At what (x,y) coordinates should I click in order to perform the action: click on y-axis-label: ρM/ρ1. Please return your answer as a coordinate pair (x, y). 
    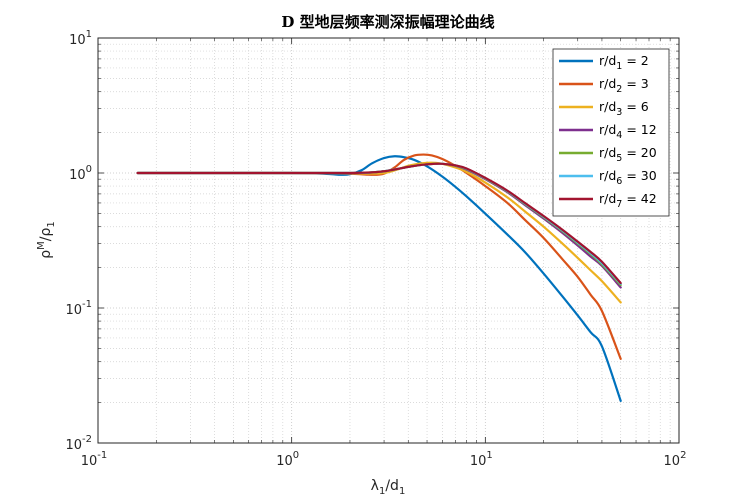
    Looking at the image, I should click on (46, 240).